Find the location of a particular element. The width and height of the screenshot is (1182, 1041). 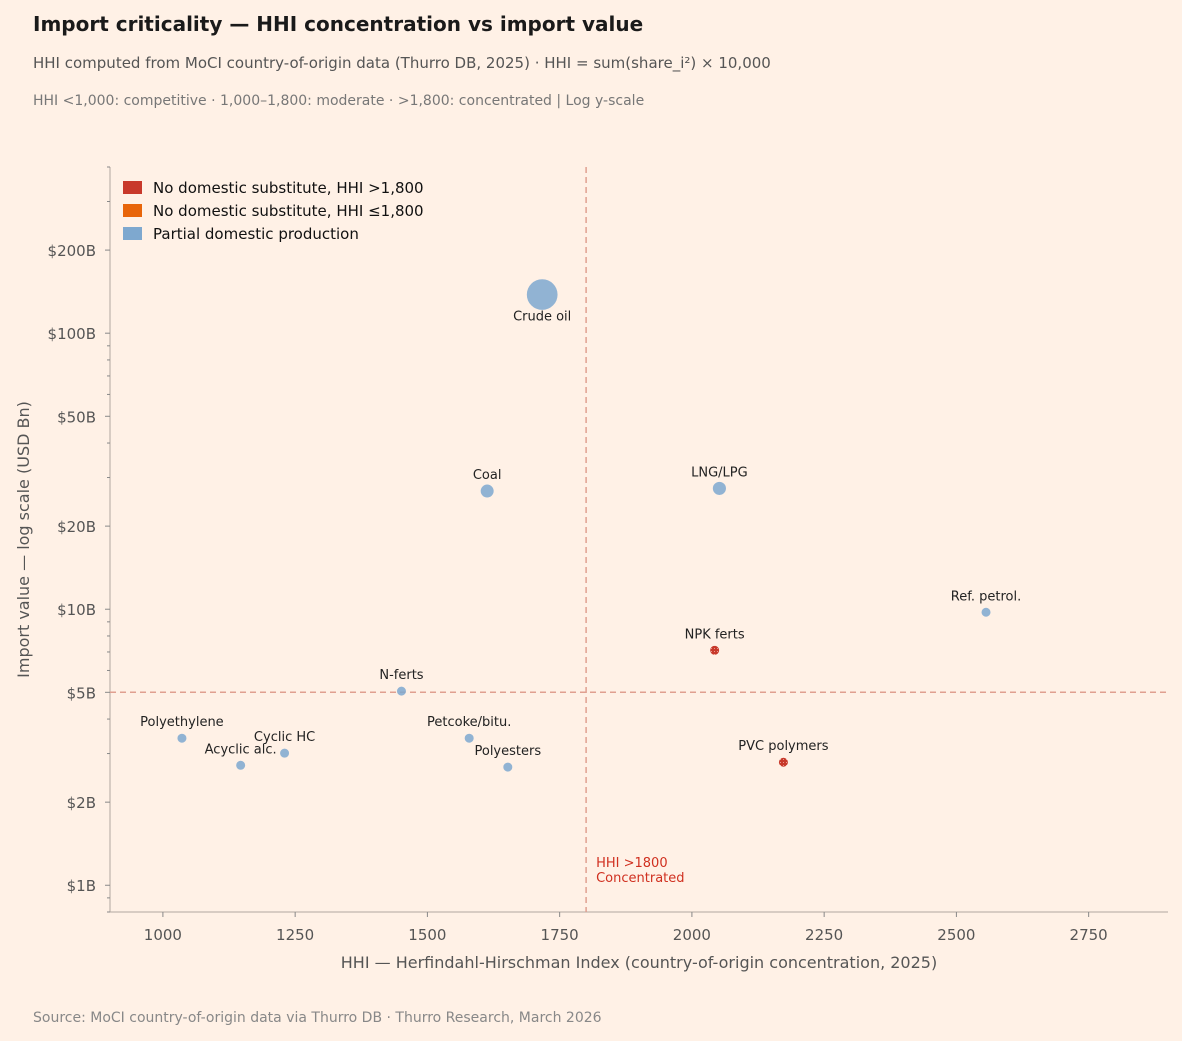

y-tick-label: $200B is located at coordinates (72, 251).